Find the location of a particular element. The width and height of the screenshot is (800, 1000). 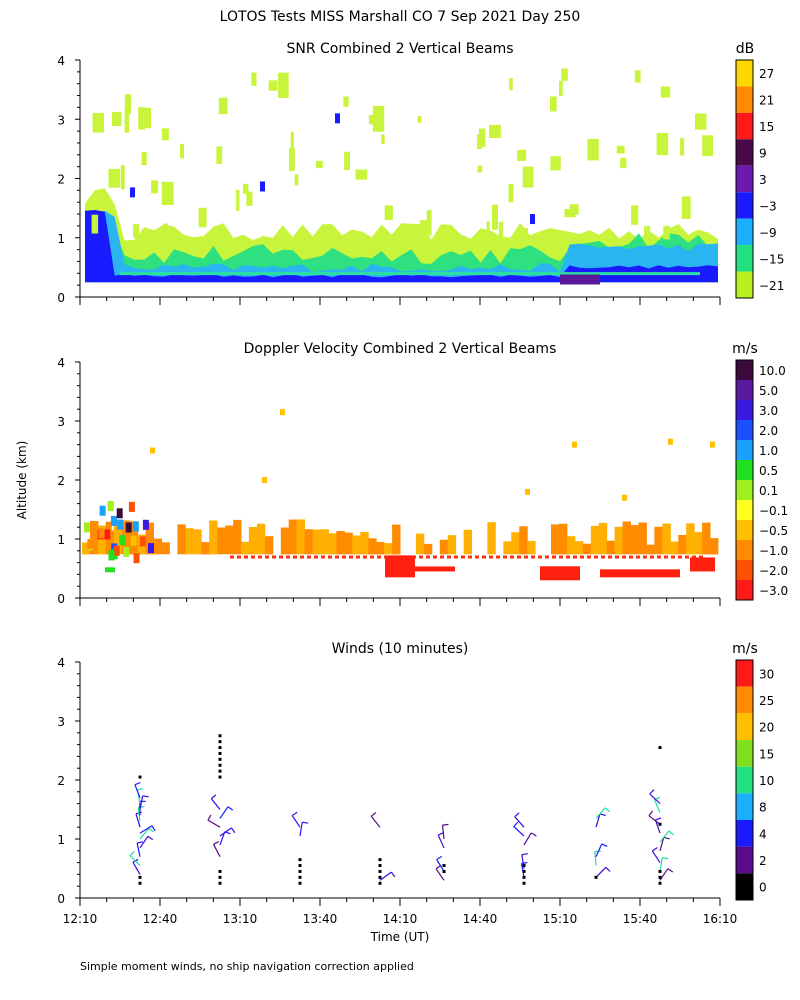

colorbar-label: −15 is located at coordinates (771, 259).